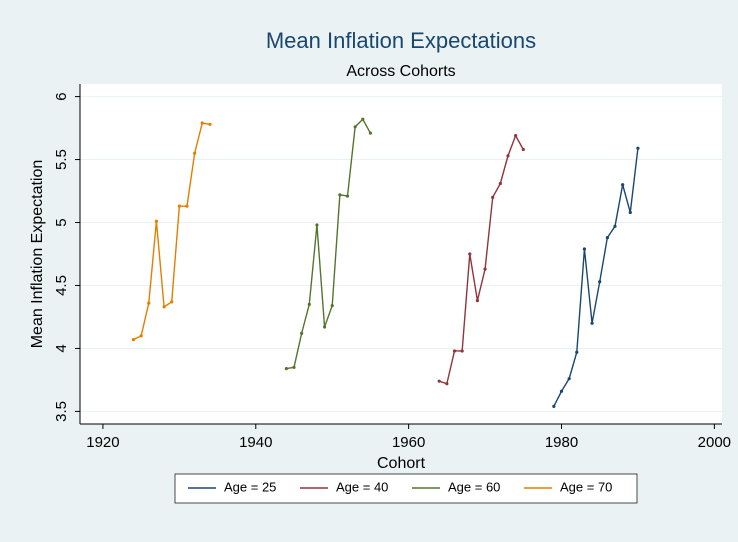  Describe the element at coordinates (61, 222) in the screenshot. I see `y-tick-label: 5` at that location.